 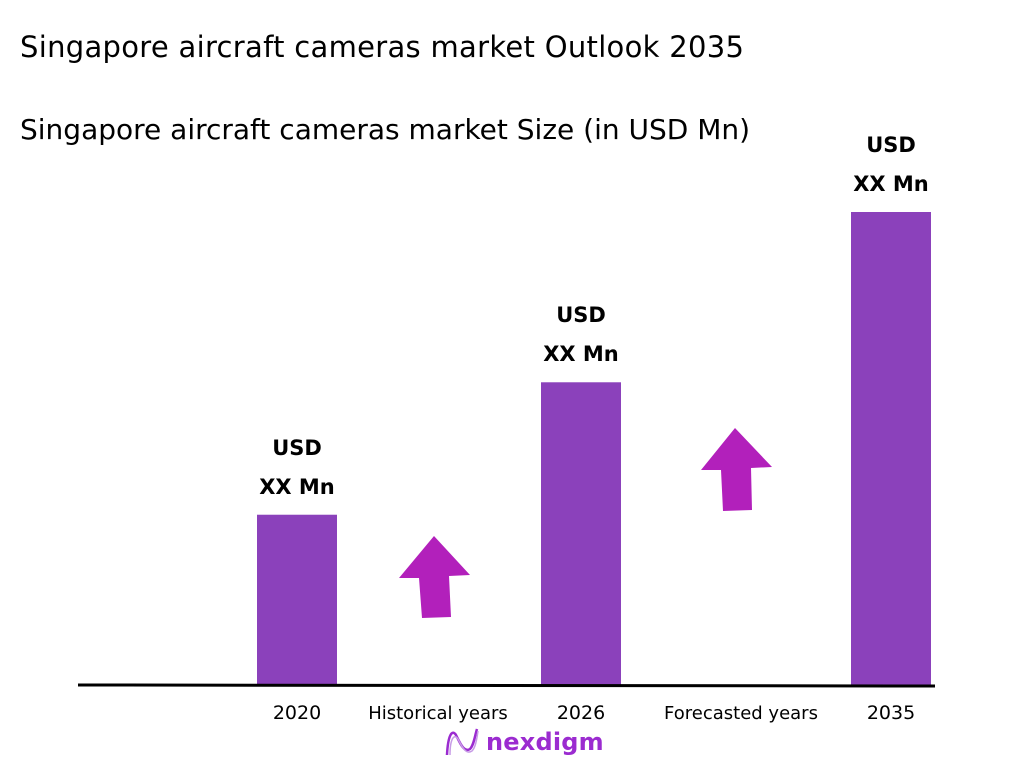 What do you see at coordinates (891, 448) in the screenshot?
I see `bar-2035` at bounding box center [891, 448].